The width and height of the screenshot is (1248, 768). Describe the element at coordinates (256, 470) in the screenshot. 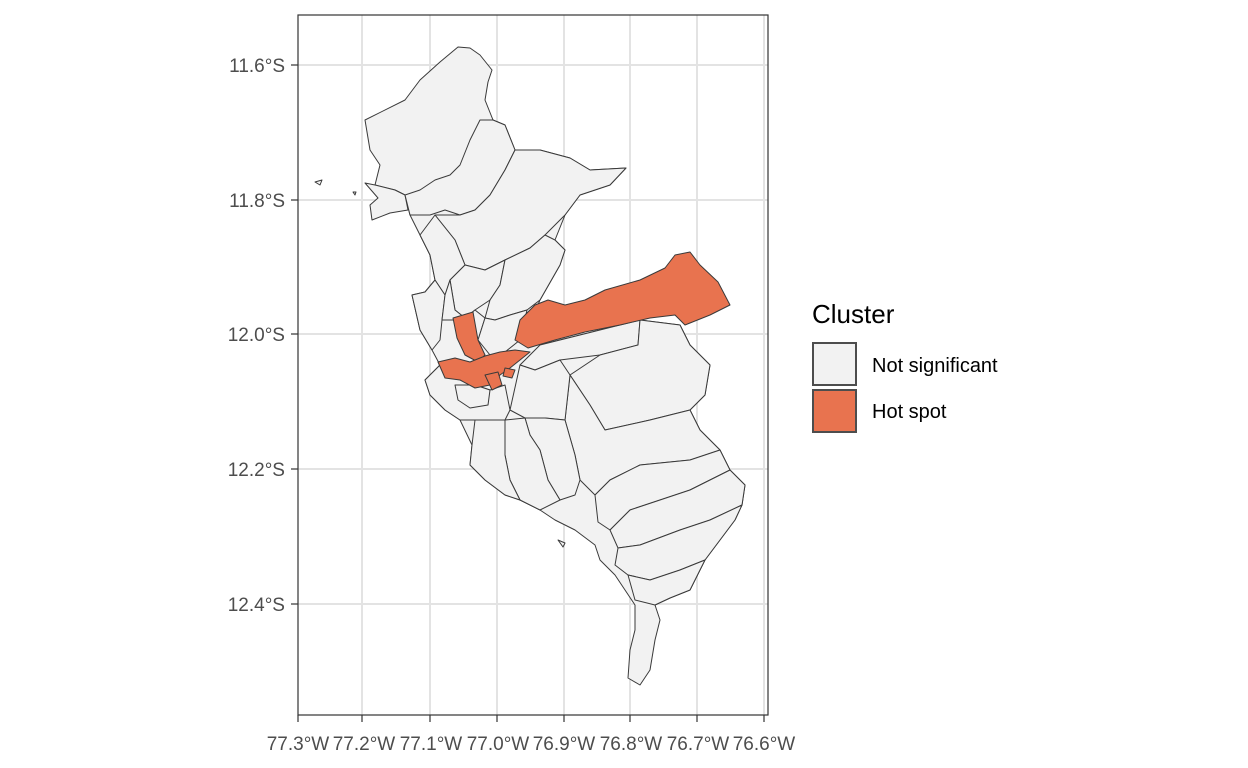

I see `y-tick-label: 12.2°S` at that location.